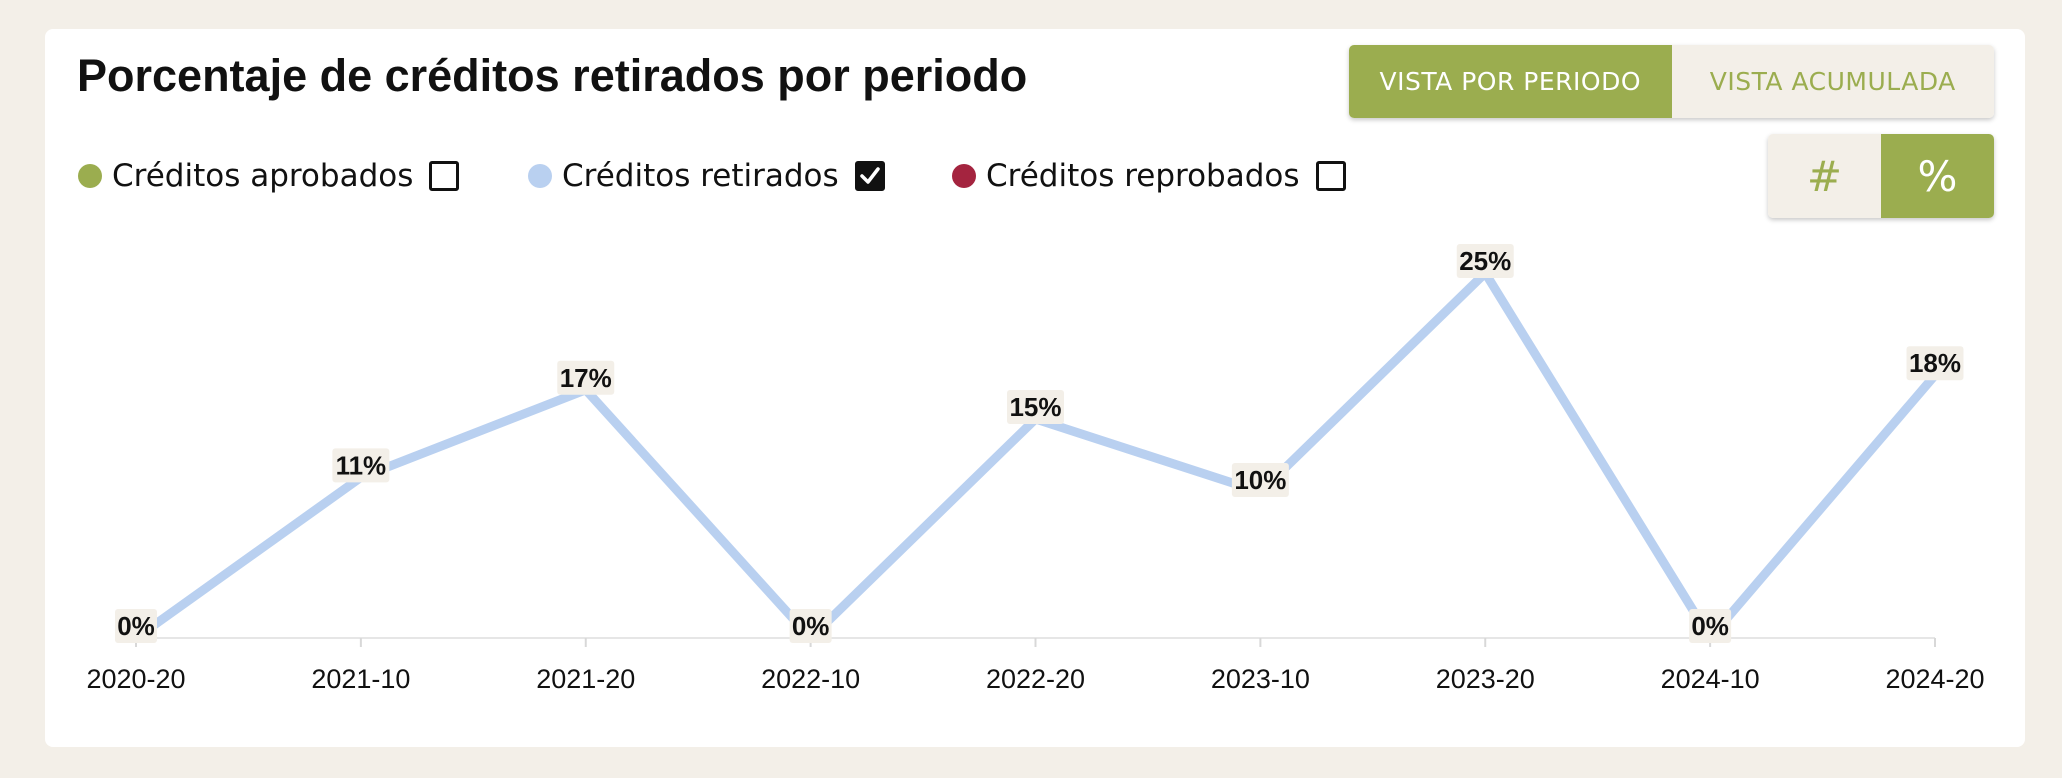 The image size is (2062, 778). Describe the element at coordinates (90, 176) in the screenshot. I see `approved-dot-icon` at that location.